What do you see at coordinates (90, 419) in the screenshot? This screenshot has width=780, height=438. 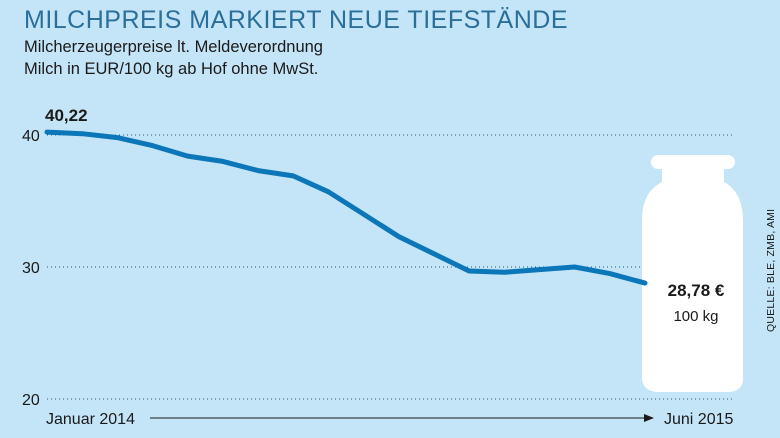 I see `x-start-label: Januar 2014` at bounding box center [90, 419].